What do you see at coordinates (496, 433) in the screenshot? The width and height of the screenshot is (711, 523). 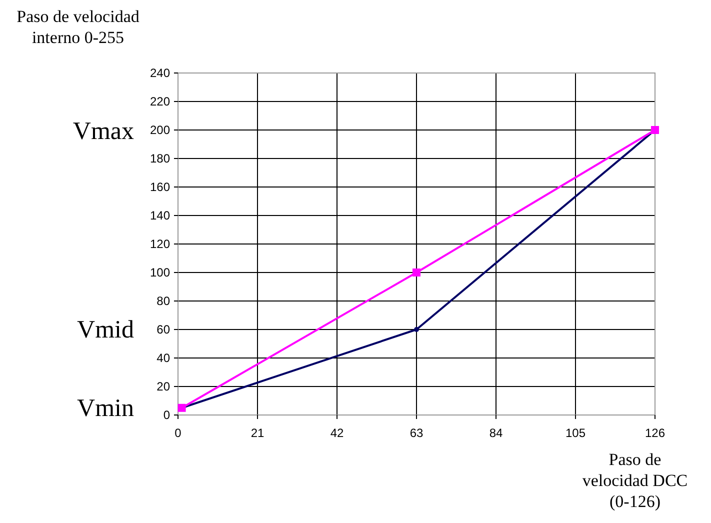 I see `x-tick-label: 84` at bounding box center [496, 433].